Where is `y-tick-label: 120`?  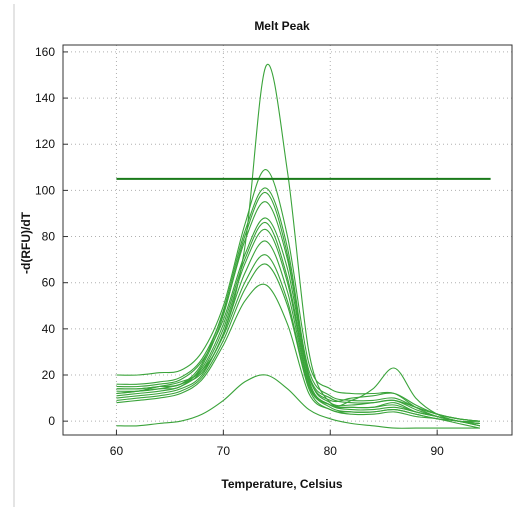
y-tick-label: 120 is located at coordinates (45, 144).